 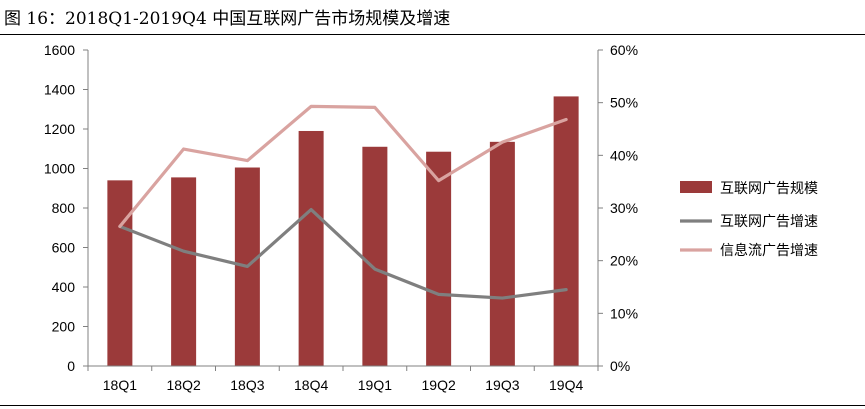 I want to click on left-tick-label: 0, so click(x=71, y=366).